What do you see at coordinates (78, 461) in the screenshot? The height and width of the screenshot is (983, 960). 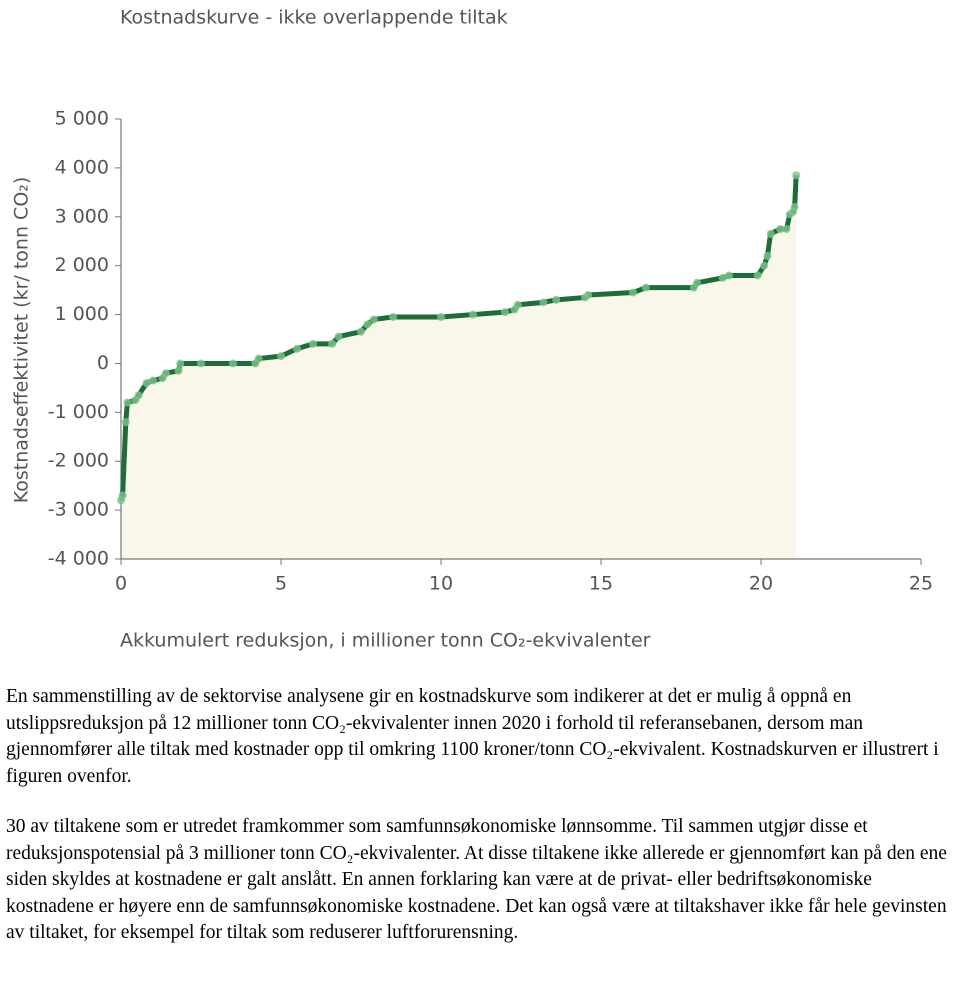 I see `y-tick-label: -2 000` at bounding box center [78, 461].